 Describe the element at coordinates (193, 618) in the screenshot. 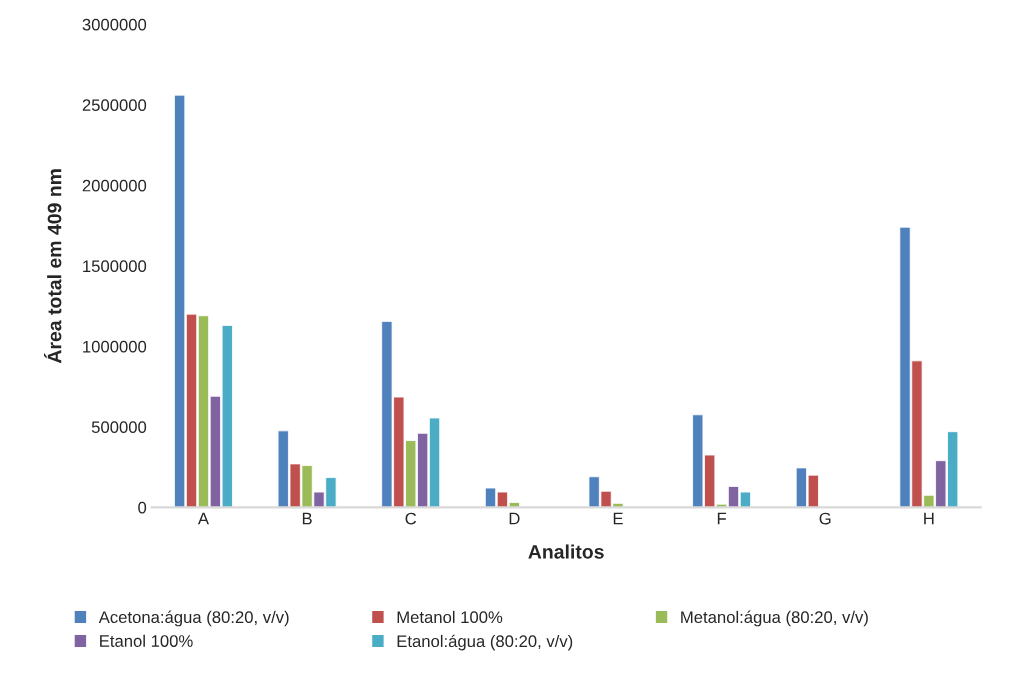

I see `legend-label: Acetona:água (80:20, v/v)` at that location.